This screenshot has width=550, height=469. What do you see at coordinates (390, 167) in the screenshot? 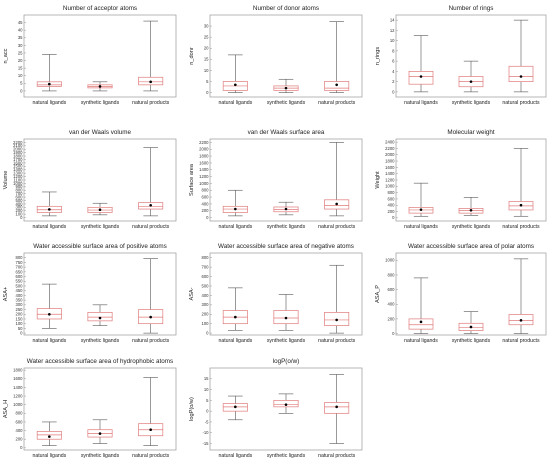
I see `y-tick-label: 1600` at bounding box center [390, 167].